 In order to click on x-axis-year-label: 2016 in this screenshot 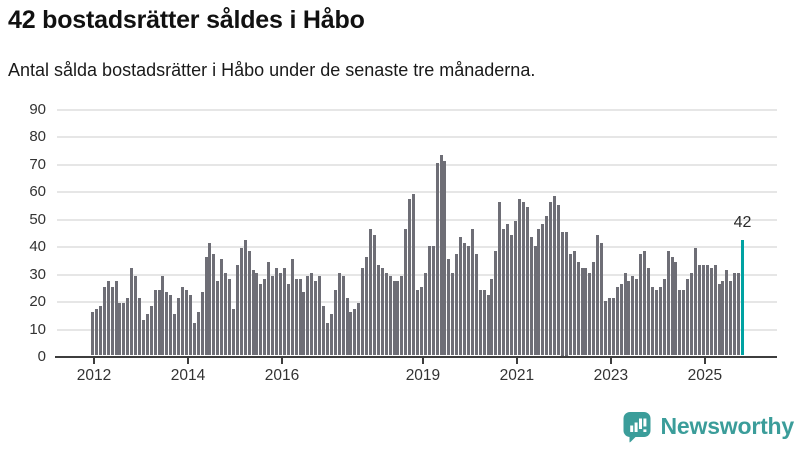, I will do `click(282, 375)`.